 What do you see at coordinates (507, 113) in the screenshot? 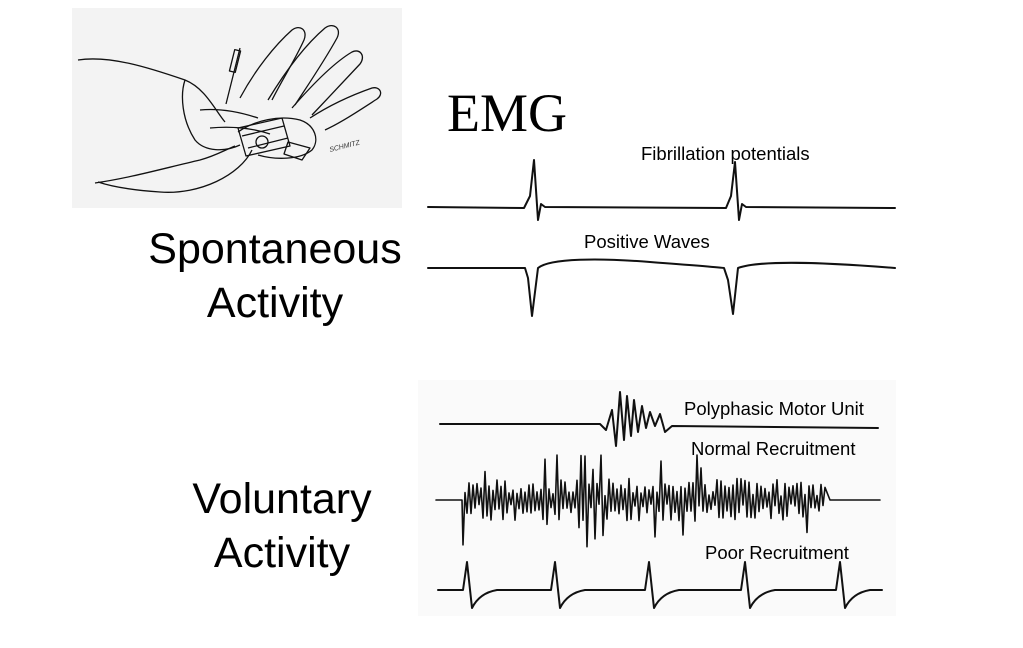
I see `page-title: EMG` at bounding box center [507, 113].